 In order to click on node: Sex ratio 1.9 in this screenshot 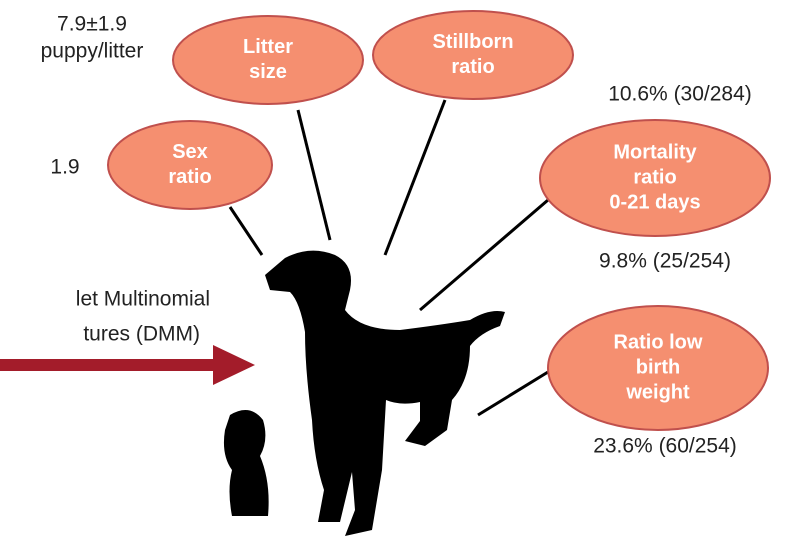, I will do `click(161, 165)`.